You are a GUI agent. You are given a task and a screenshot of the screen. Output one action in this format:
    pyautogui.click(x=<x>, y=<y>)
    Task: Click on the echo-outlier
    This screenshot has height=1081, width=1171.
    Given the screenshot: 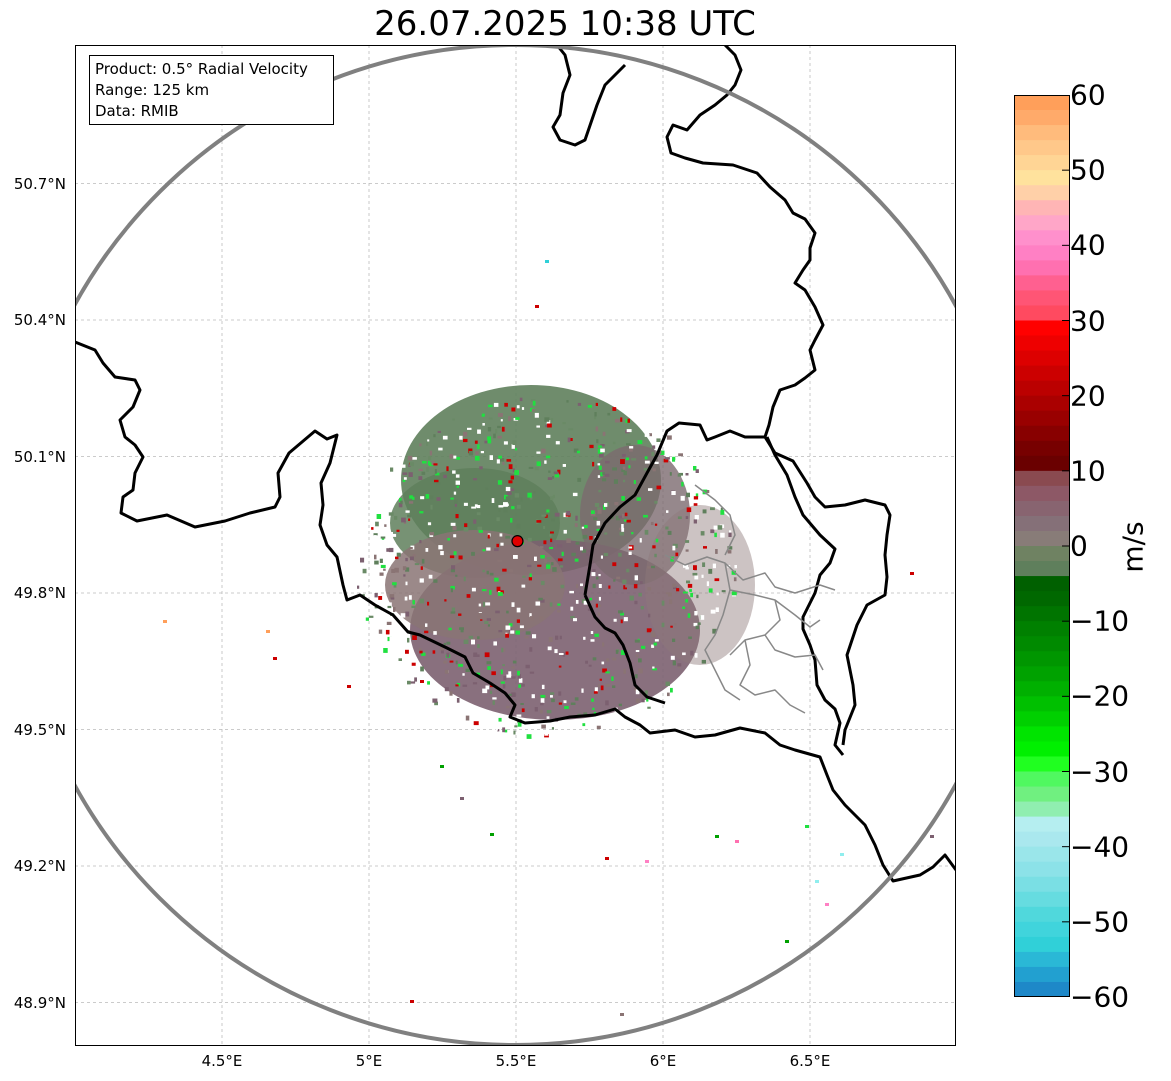 What is the action you would take?
    pyautogui.click(x=817, y=881)
    